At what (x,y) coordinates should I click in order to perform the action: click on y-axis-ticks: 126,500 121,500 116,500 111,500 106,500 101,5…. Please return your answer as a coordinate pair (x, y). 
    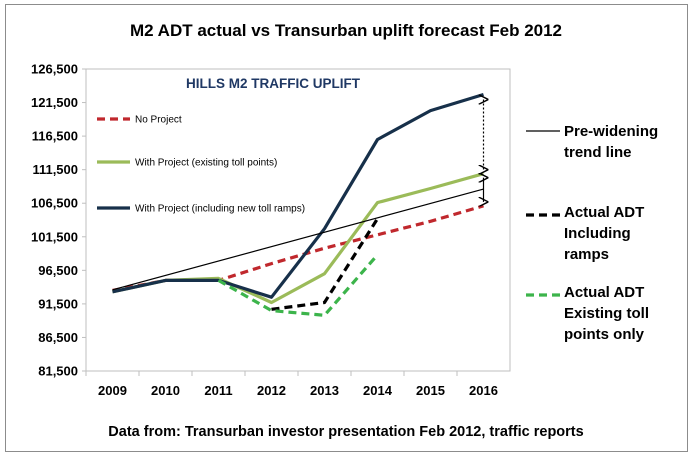
    Looking at the image, I should click on (58, 220).